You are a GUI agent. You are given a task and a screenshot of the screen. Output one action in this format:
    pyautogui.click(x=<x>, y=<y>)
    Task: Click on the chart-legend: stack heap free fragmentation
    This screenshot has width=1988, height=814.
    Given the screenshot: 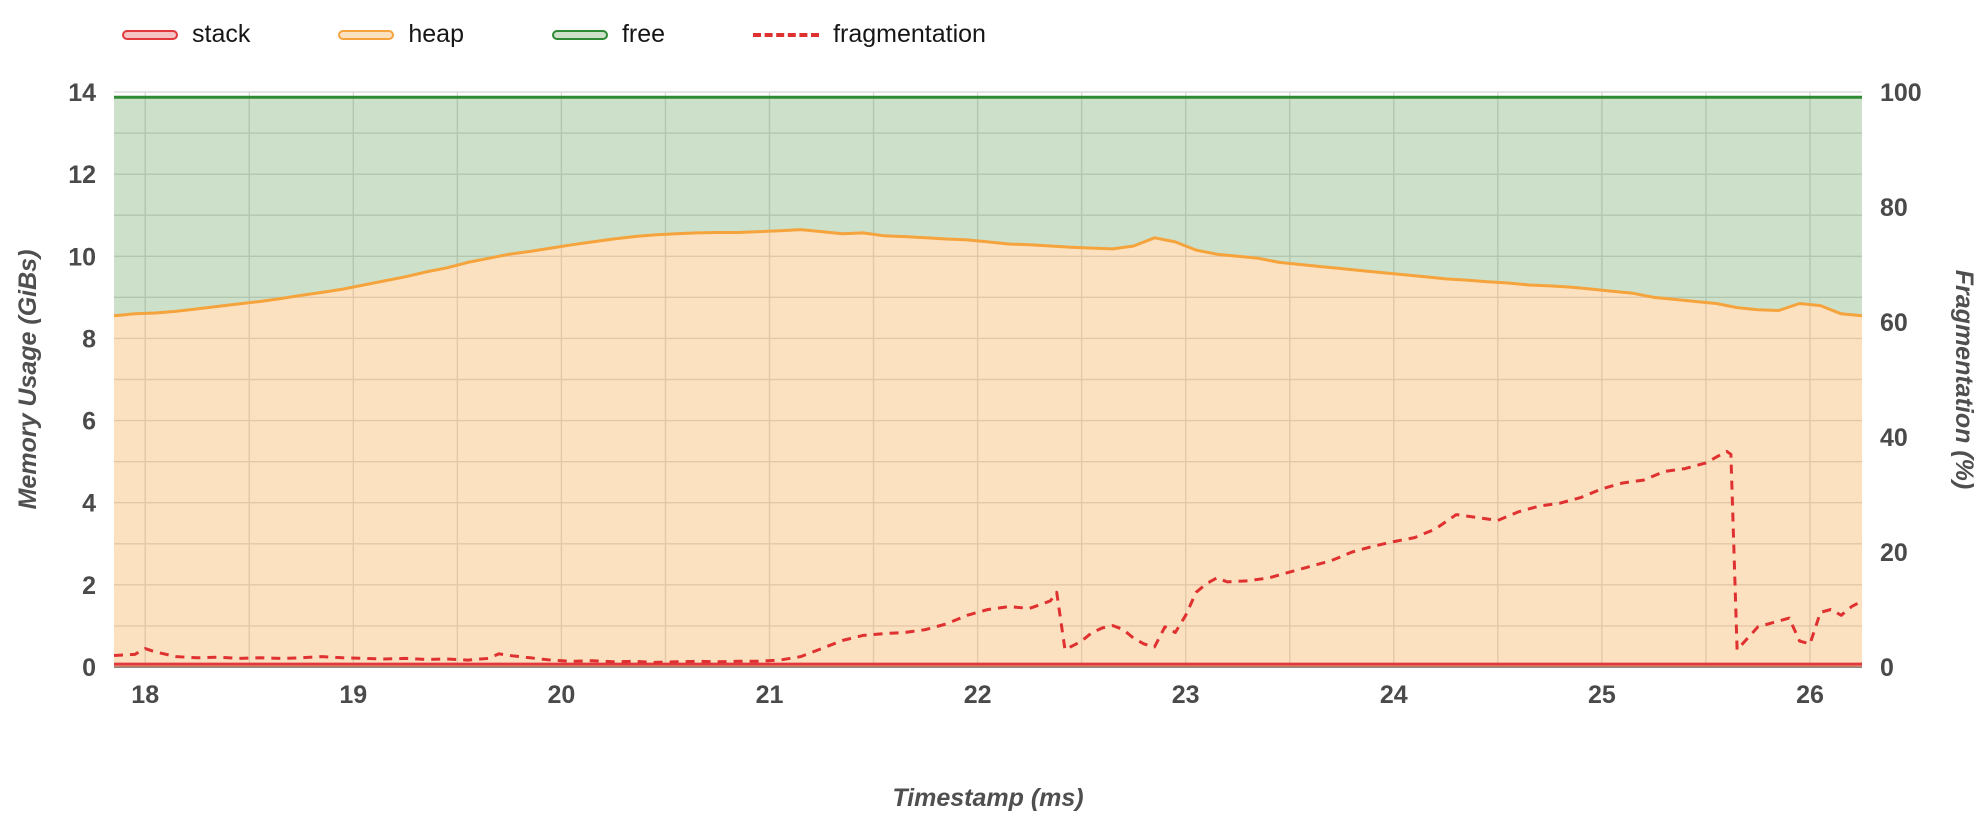 What is the action you would take?
    pyautogui.click(x=554, y=34)
    